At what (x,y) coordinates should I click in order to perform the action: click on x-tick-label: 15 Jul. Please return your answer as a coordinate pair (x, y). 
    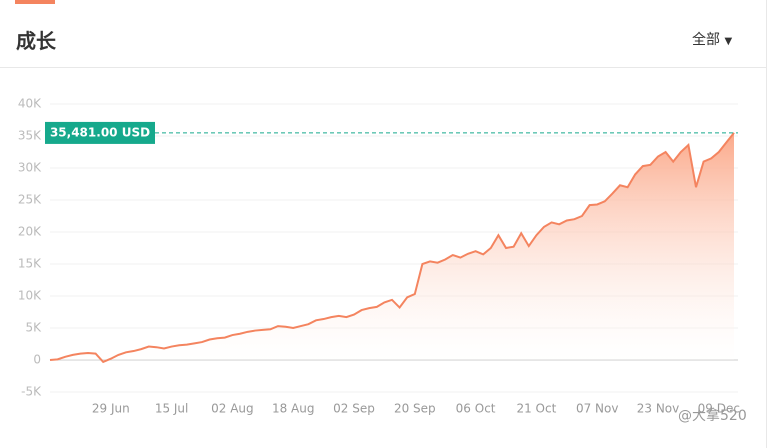
    Looking at the image, I should click on (172, 409).